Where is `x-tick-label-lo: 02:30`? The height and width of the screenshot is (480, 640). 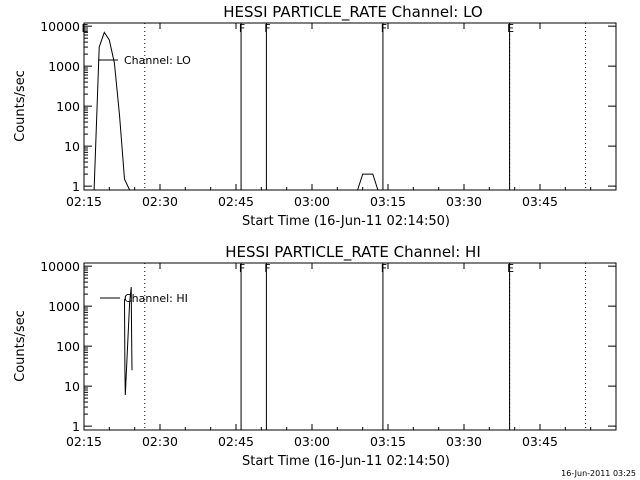 x-tick-label-lo: 02:30 is located at coordinates (160, 201).